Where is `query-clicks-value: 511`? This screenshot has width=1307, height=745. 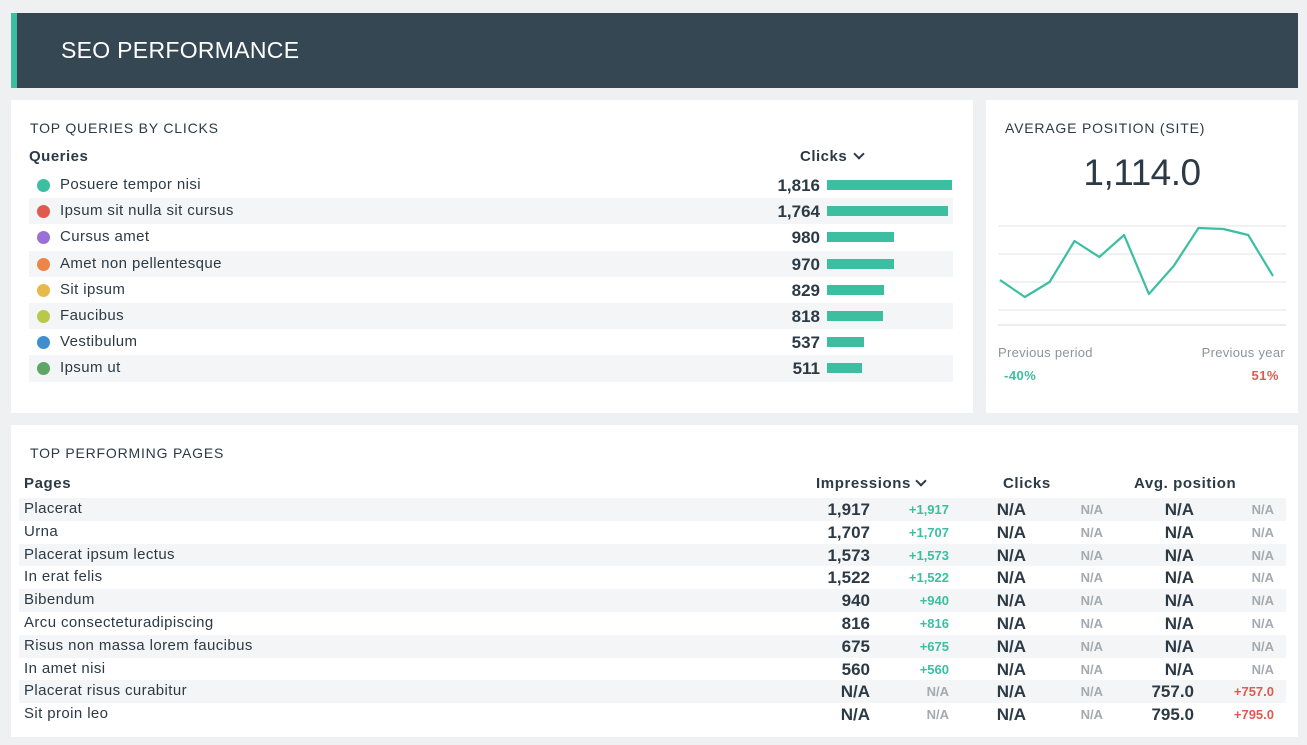
query-clicks-value: 511 is located at coordinates (806, 369).